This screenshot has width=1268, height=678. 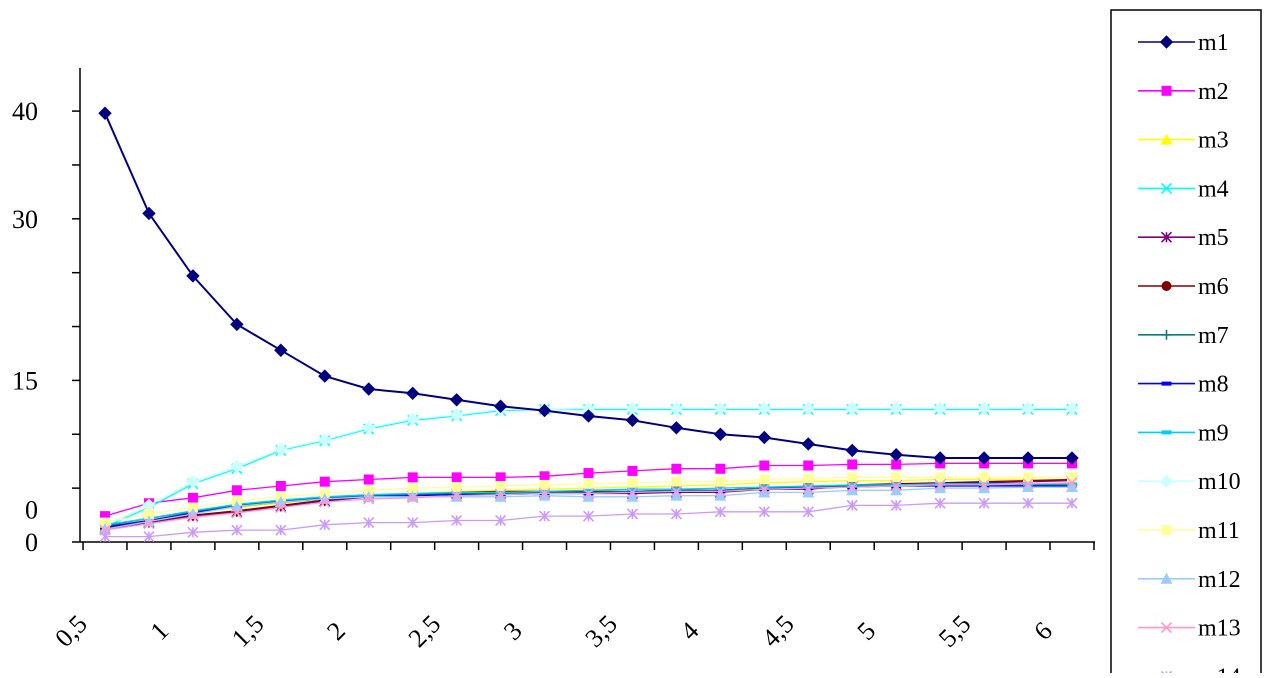 What do you see at coordinates (1213, 433) in the screenshot?
I see `legend-label: m9` at bounding box center [1213, 433].